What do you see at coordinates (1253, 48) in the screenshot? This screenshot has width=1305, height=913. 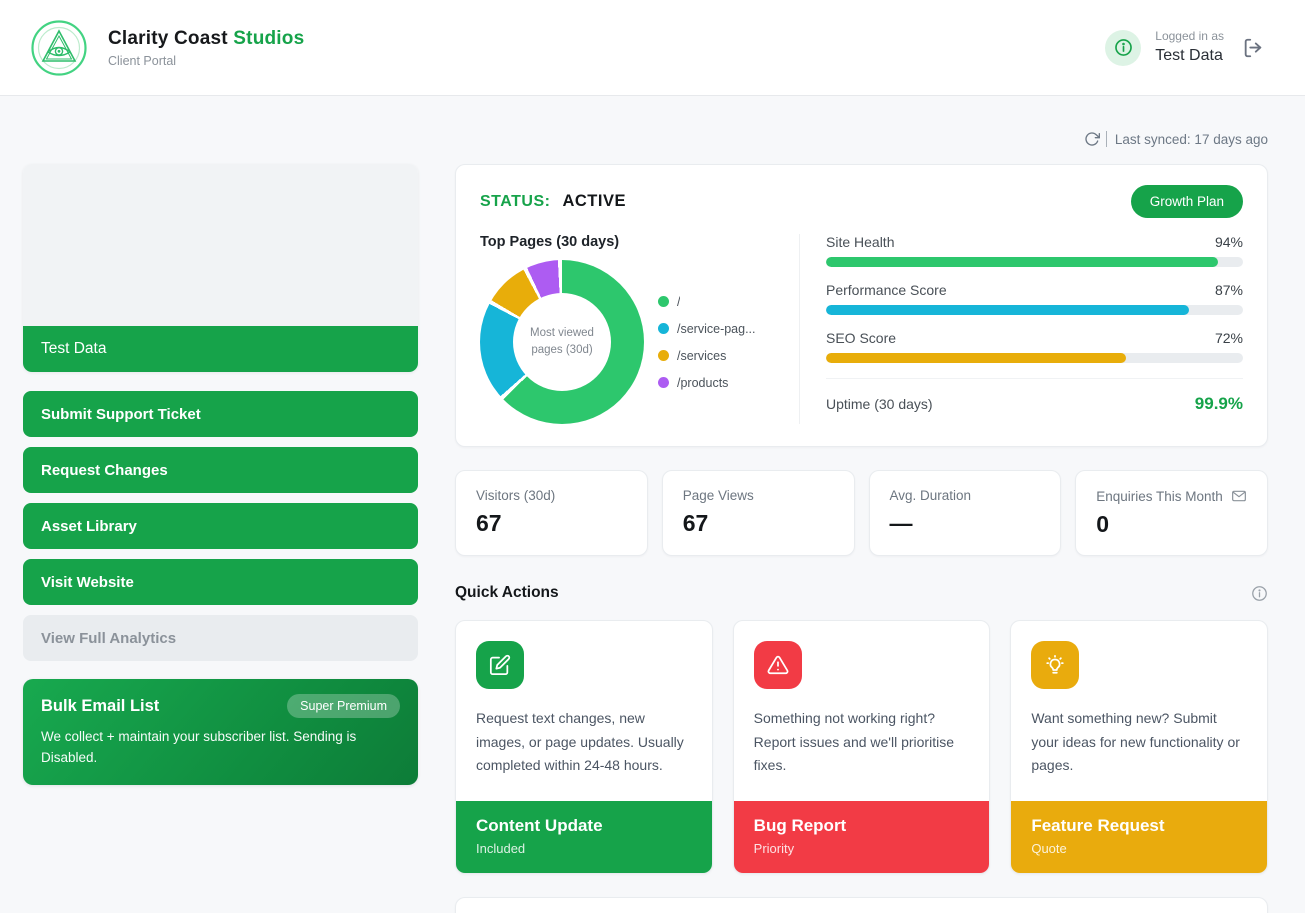 I see `logout-button` at bounding box center [1253, 48].